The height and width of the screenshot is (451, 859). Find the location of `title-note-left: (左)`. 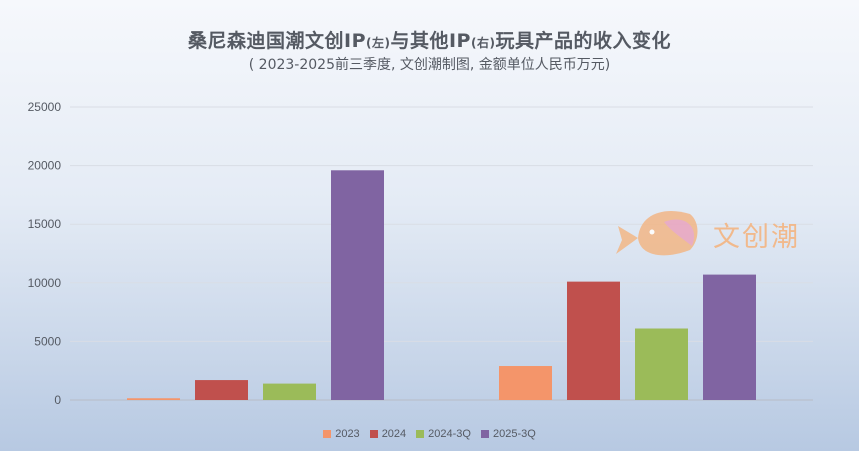

title-note-left: (左) is located at coordinates (378, 43).